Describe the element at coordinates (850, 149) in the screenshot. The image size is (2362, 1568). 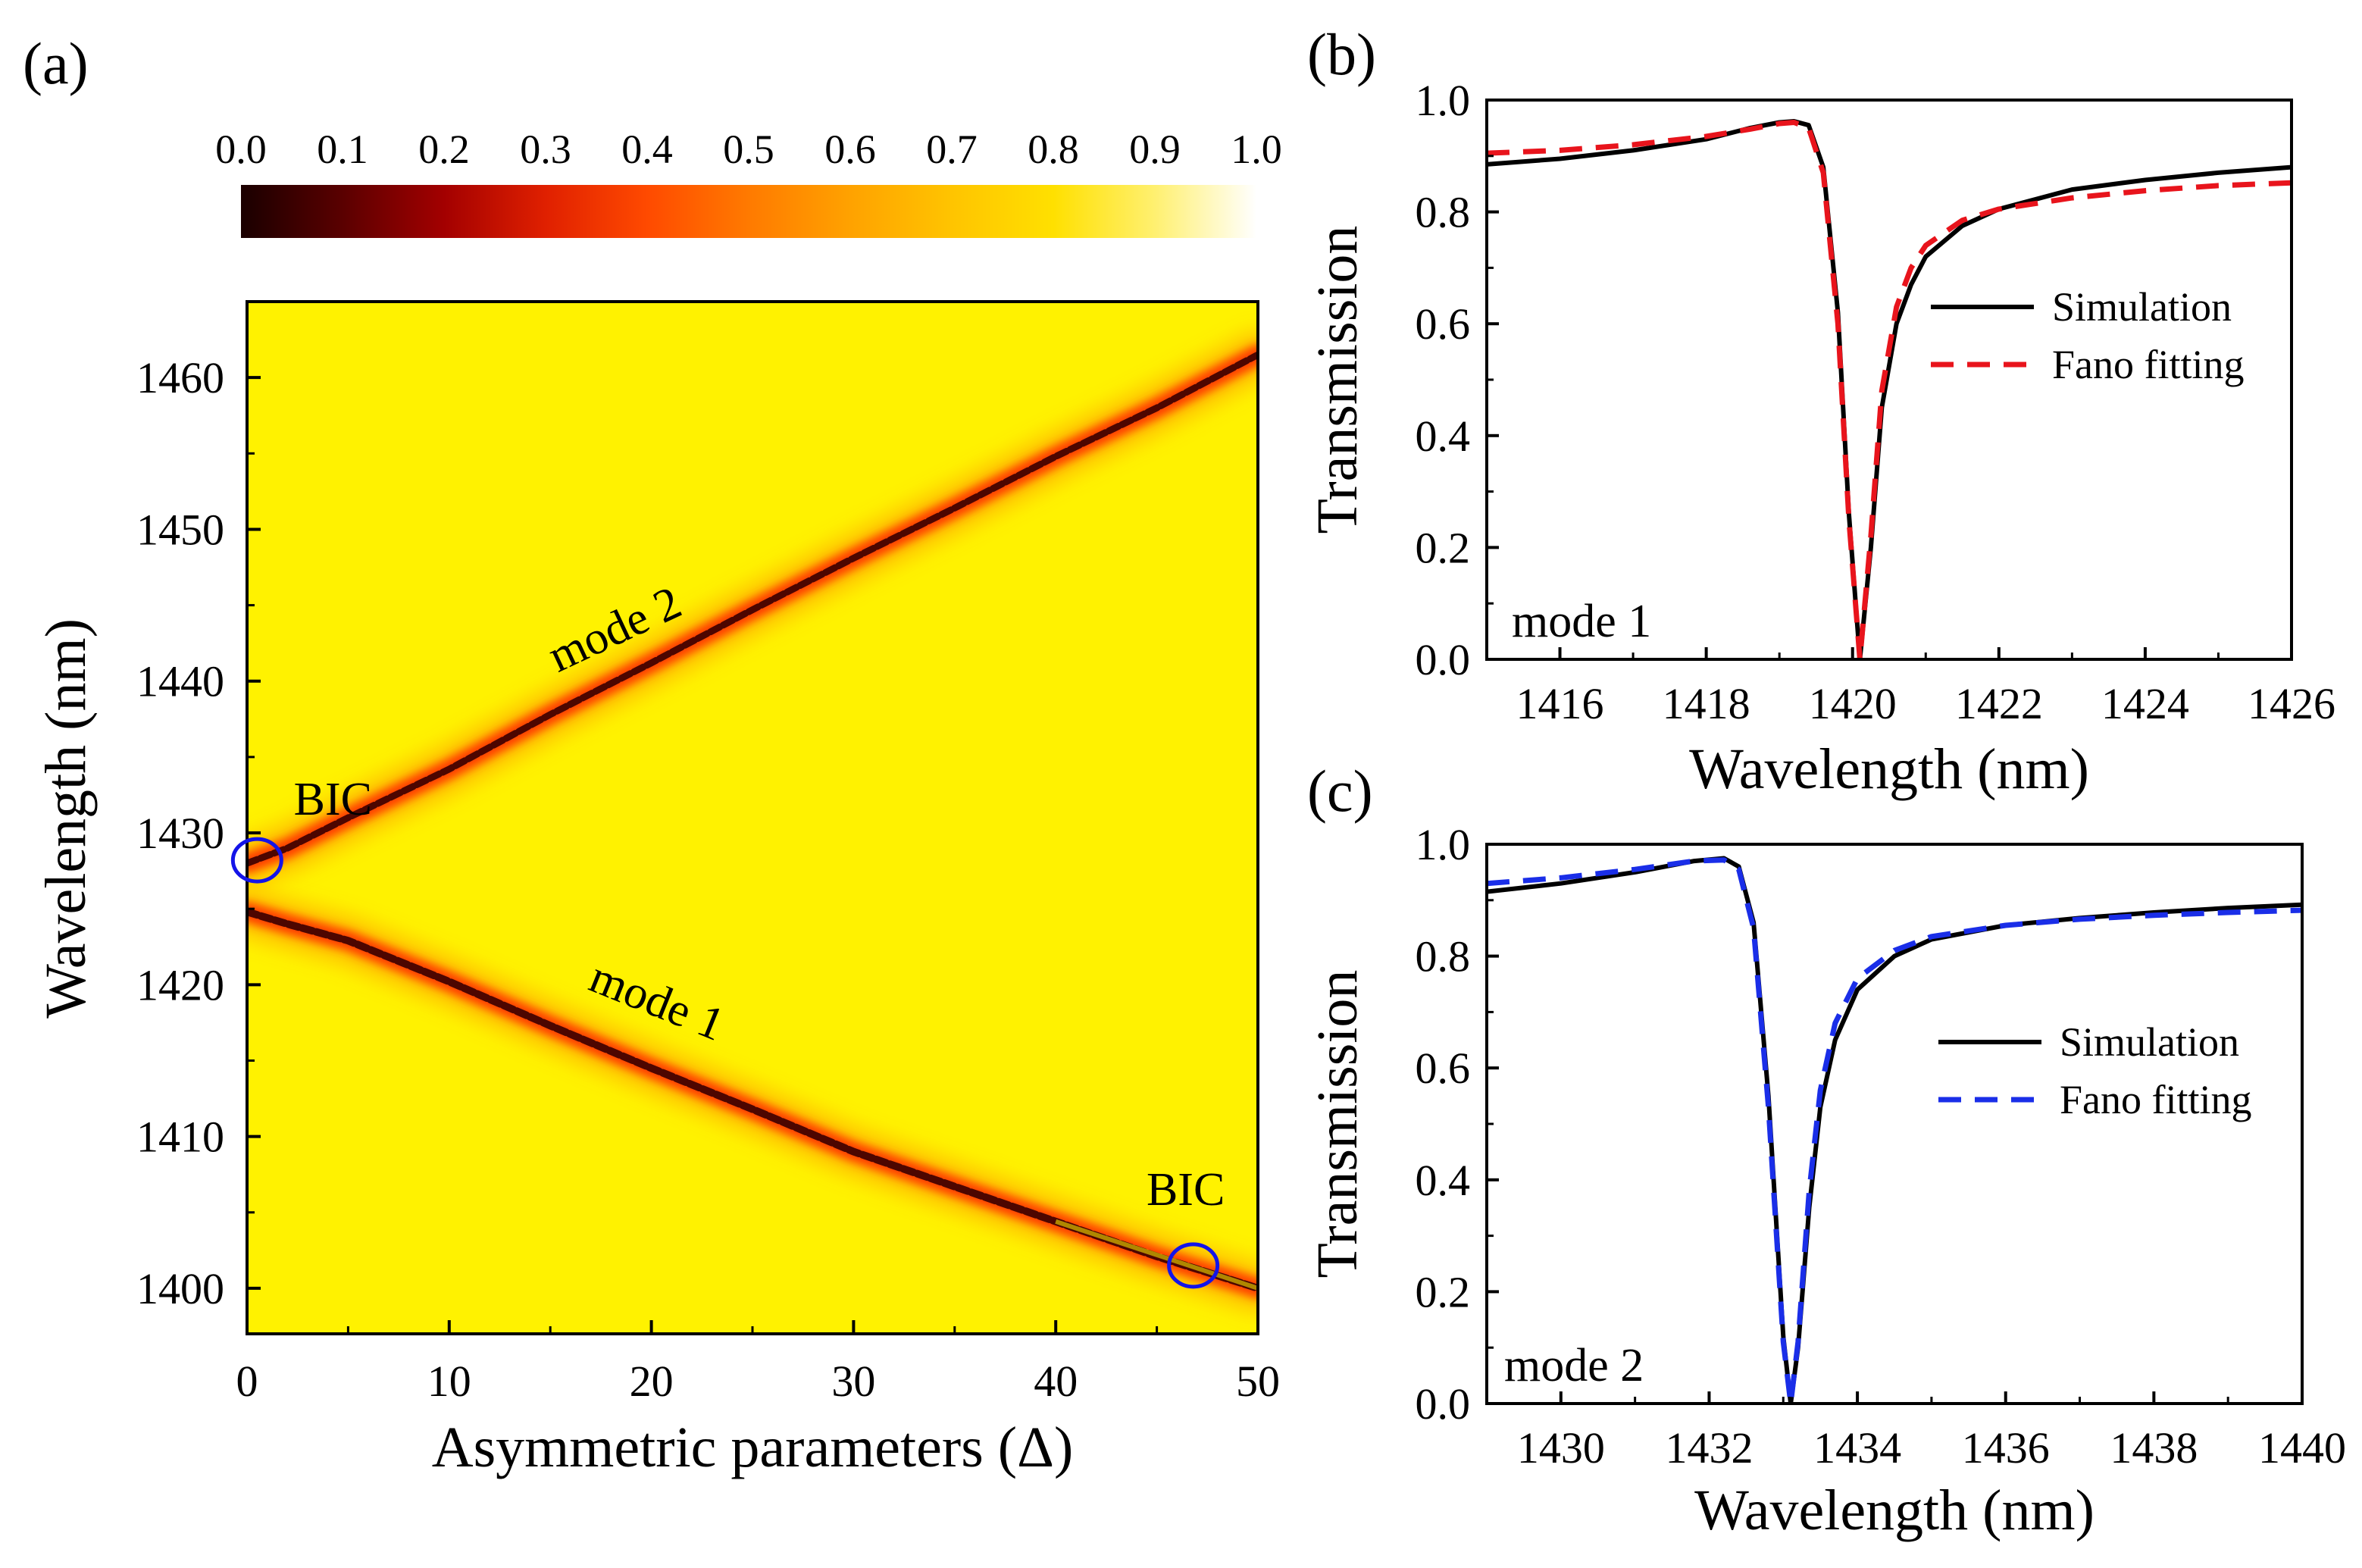
I see `colorbar-tick-label: 0.6` at that location.